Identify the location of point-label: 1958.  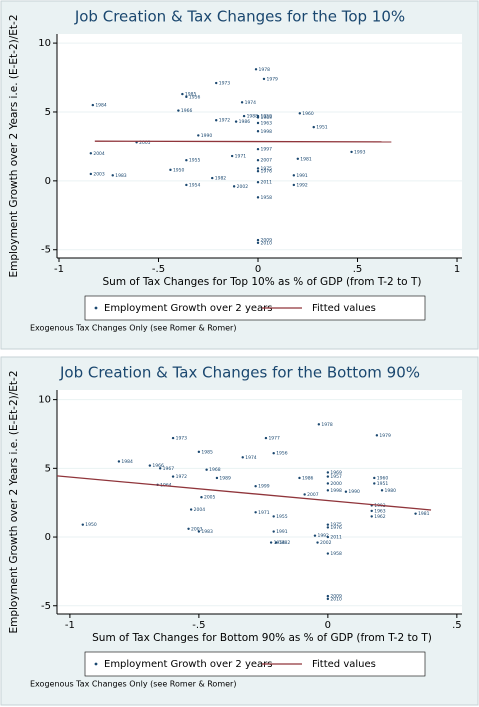
(336, 554).